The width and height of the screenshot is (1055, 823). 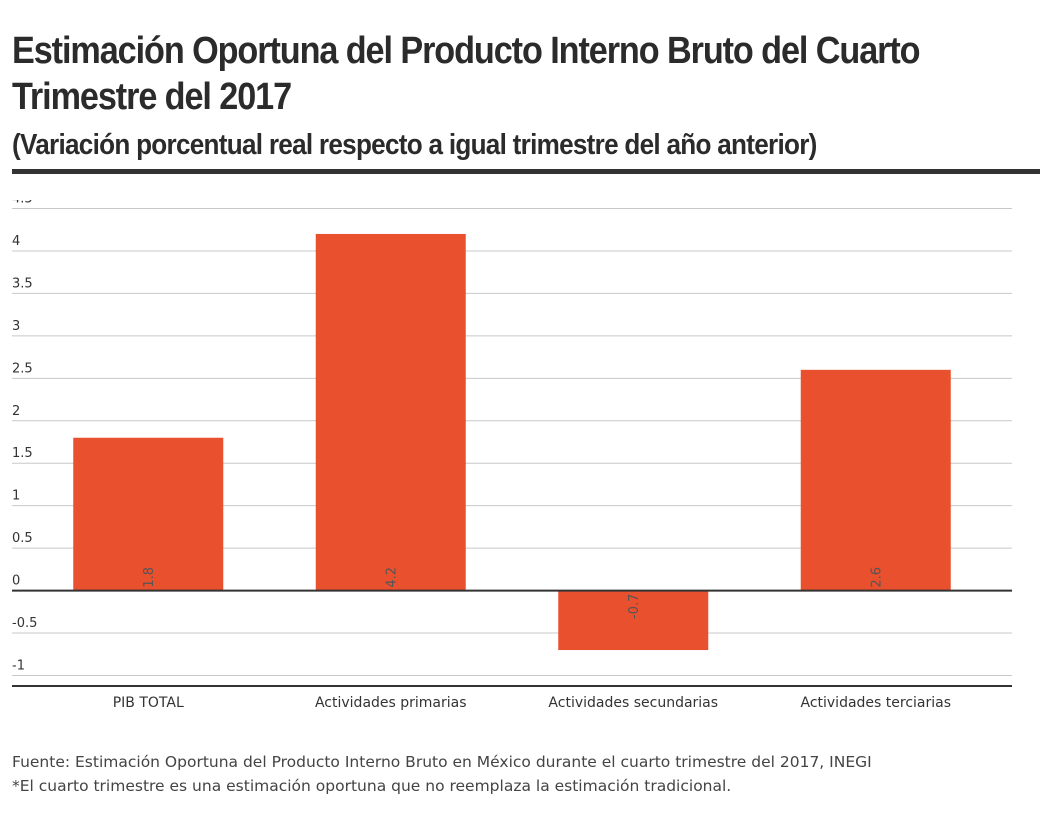 I want to click on y-axis-tick-labels: -1 -0.5 0 0.5 1 1.5 2 2.5 3 3.5 4 4.5, so click(x=24, y=437).